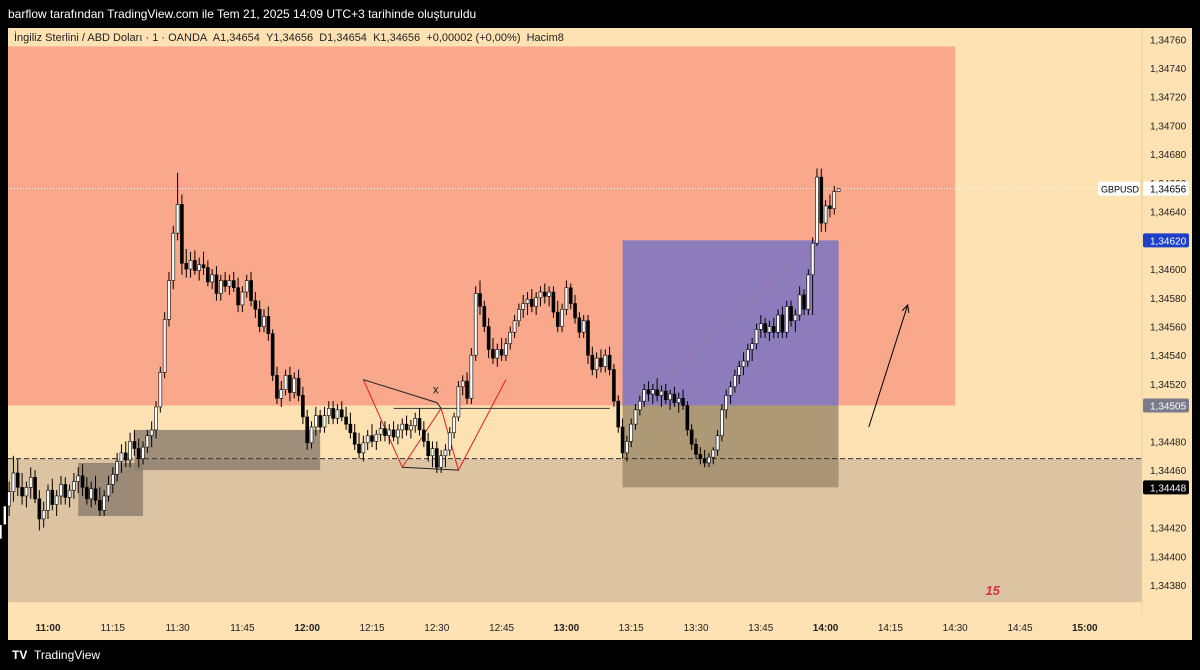 Image resolution: width=1200 pixels, height=670 pixels. I want to click on x-tick-label: 13:00, so click(567, 628).